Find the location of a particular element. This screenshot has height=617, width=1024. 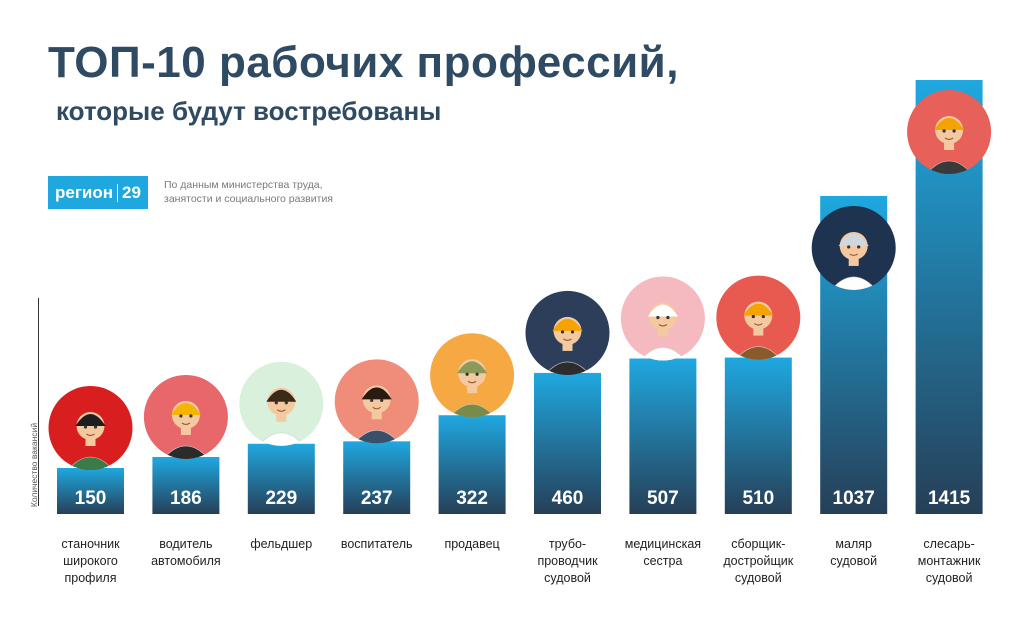

painter-icon is located at coordinates (853, 247).